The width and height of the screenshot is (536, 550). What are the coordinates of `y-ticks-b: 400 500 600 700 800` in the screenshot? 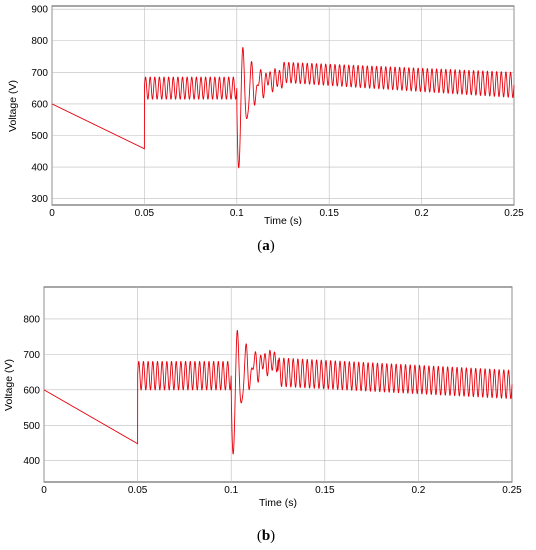 It's located at (31, 390).